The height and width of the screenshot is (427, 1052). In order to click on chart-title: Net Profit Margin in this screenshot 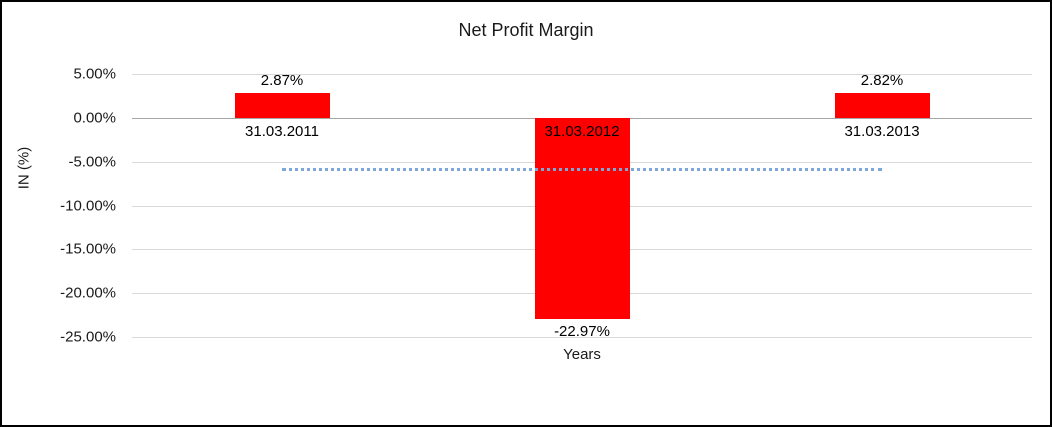, I will do `click(526, 30)`.